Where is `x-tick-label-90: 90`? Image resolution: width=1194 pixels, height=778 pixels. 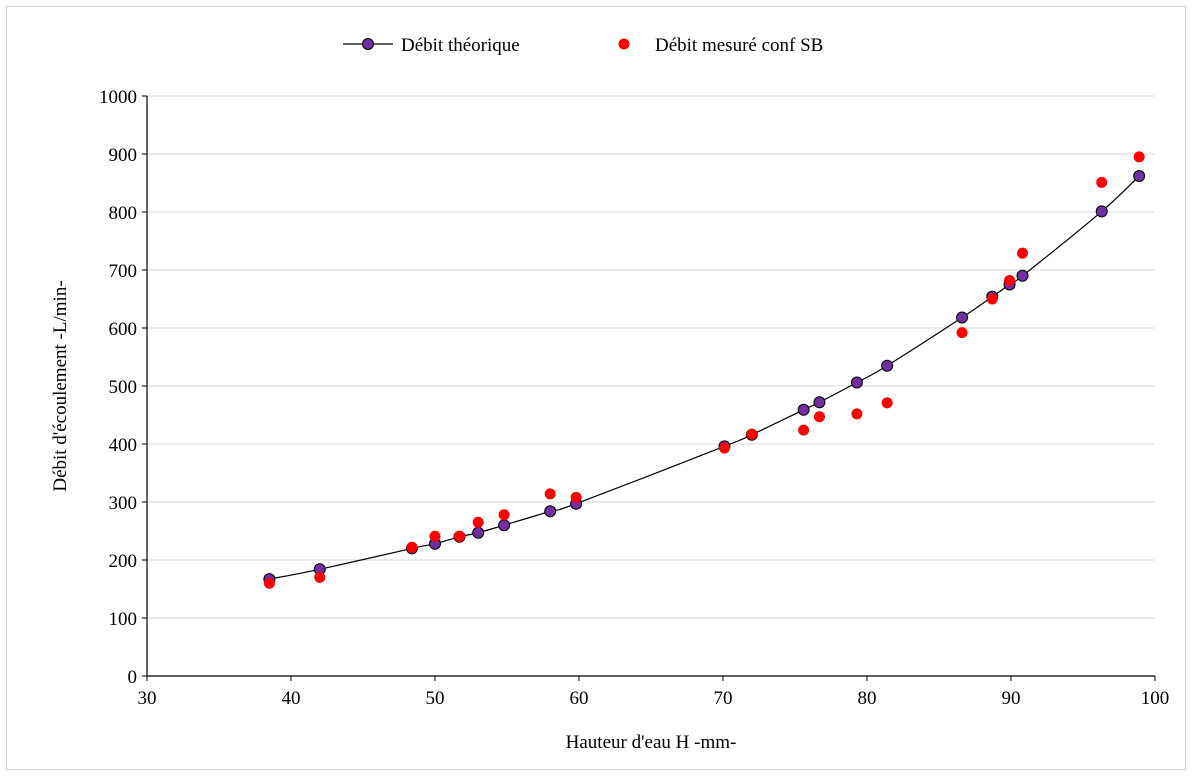
x-tick-label-90: 90 is located at coordinates (1011, 698).